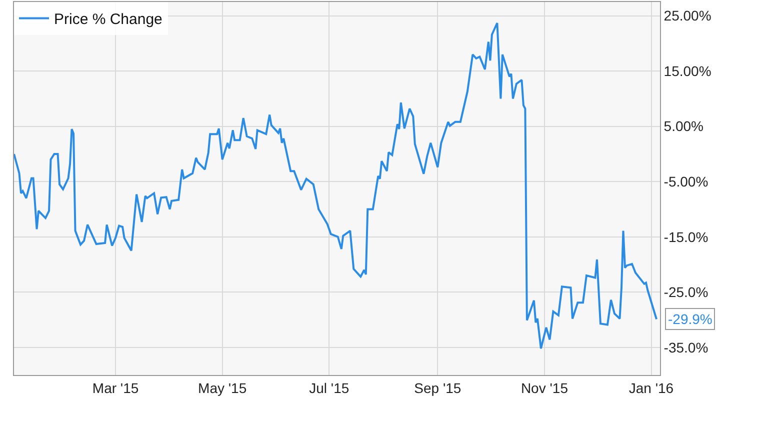  What do you see at coordinates (686, 181) in the screenshot?
I see `y-tick-label: -5.00%` at bounding box center [686, 181].